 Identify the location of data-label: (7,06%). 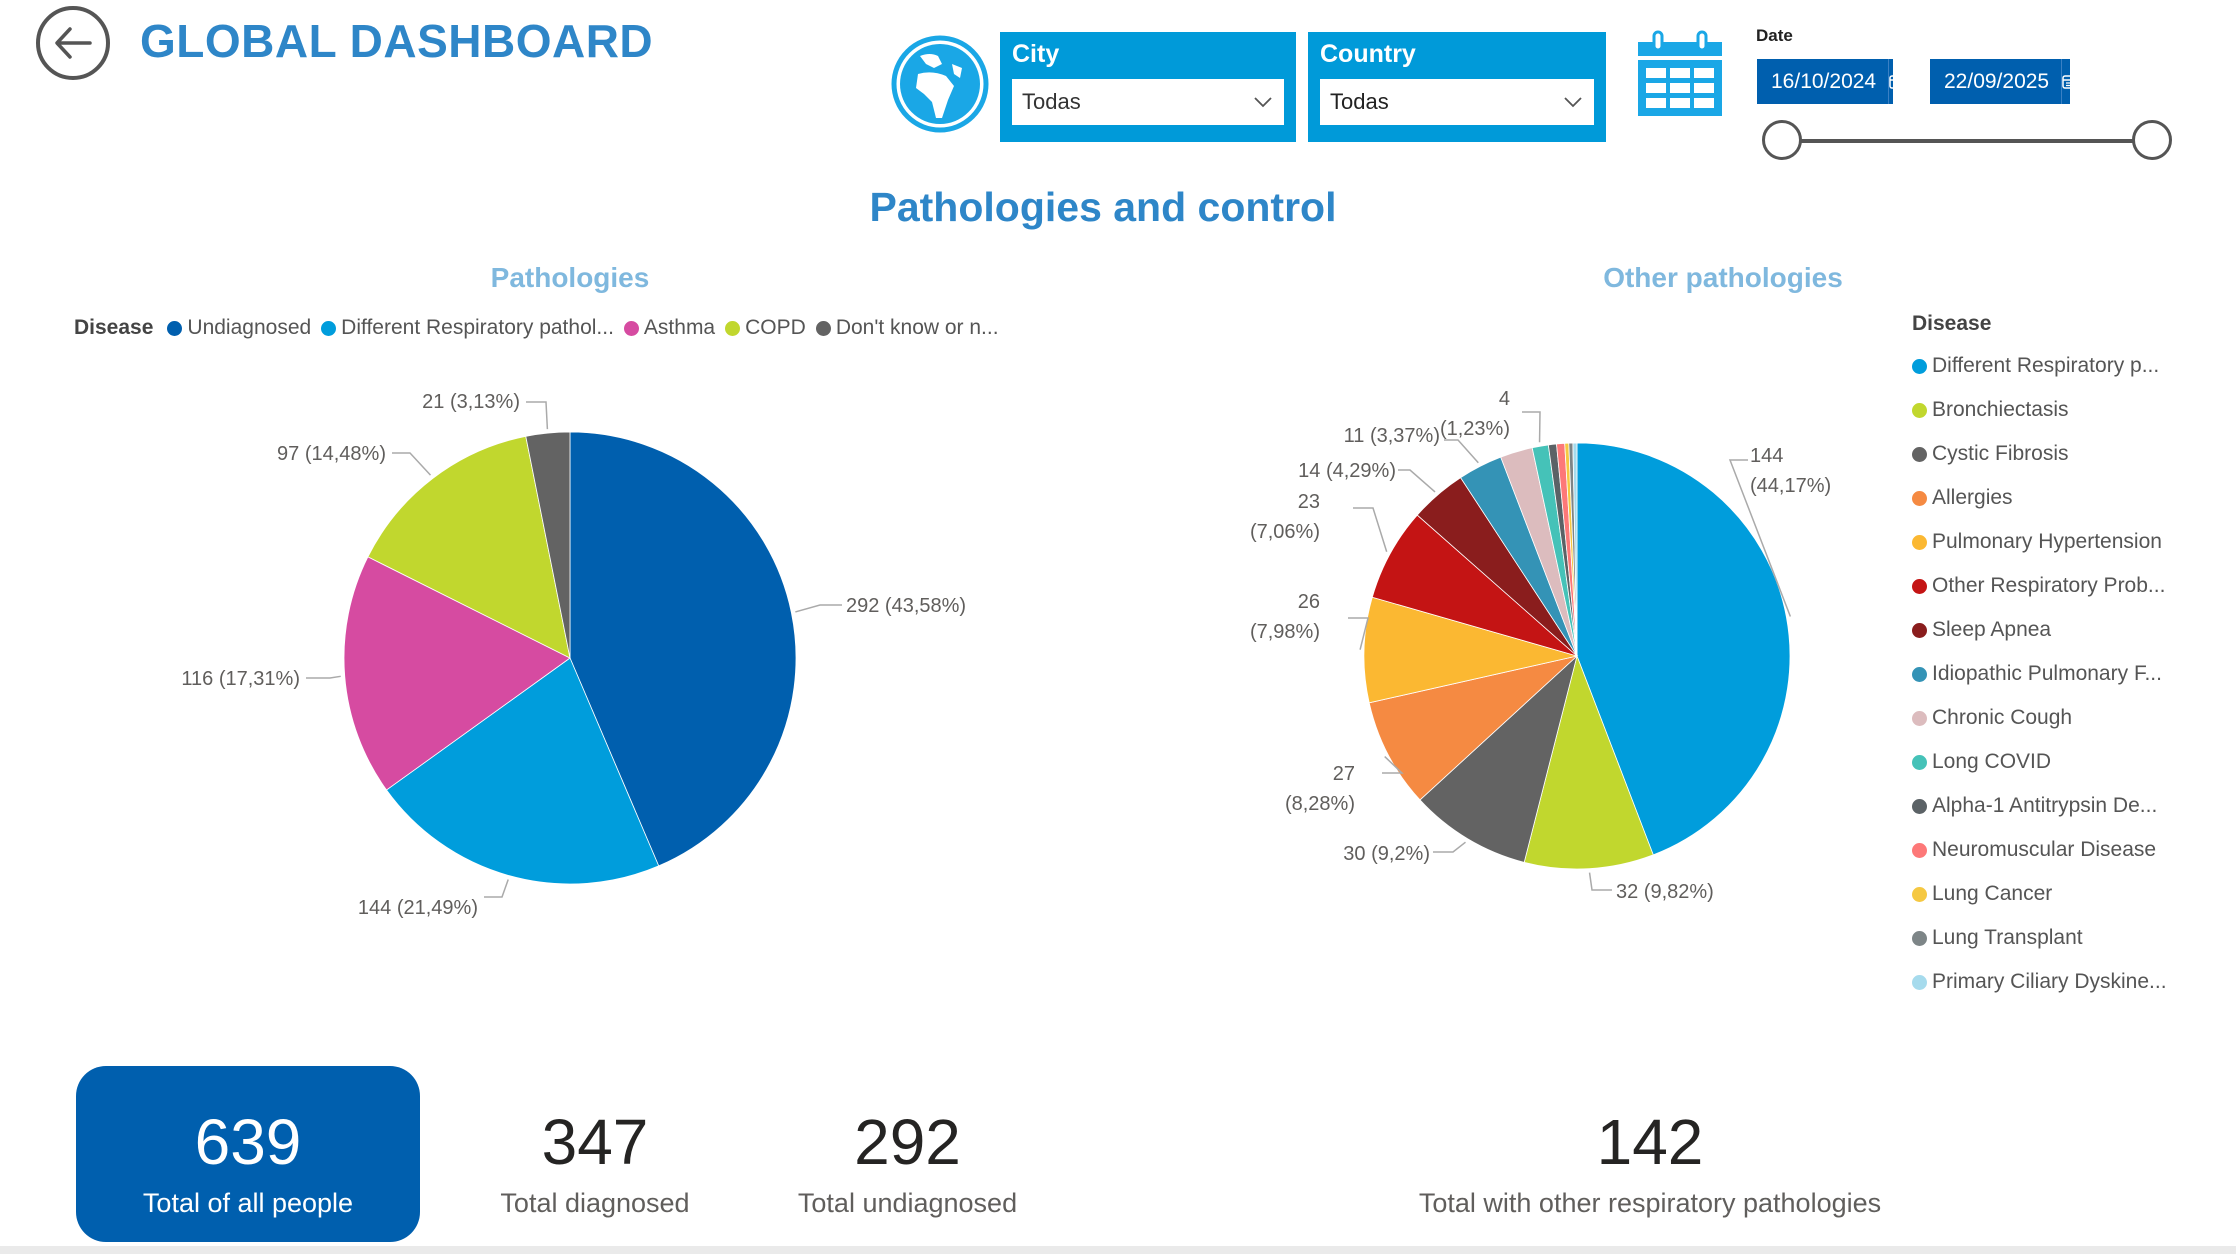
(1285, 532).